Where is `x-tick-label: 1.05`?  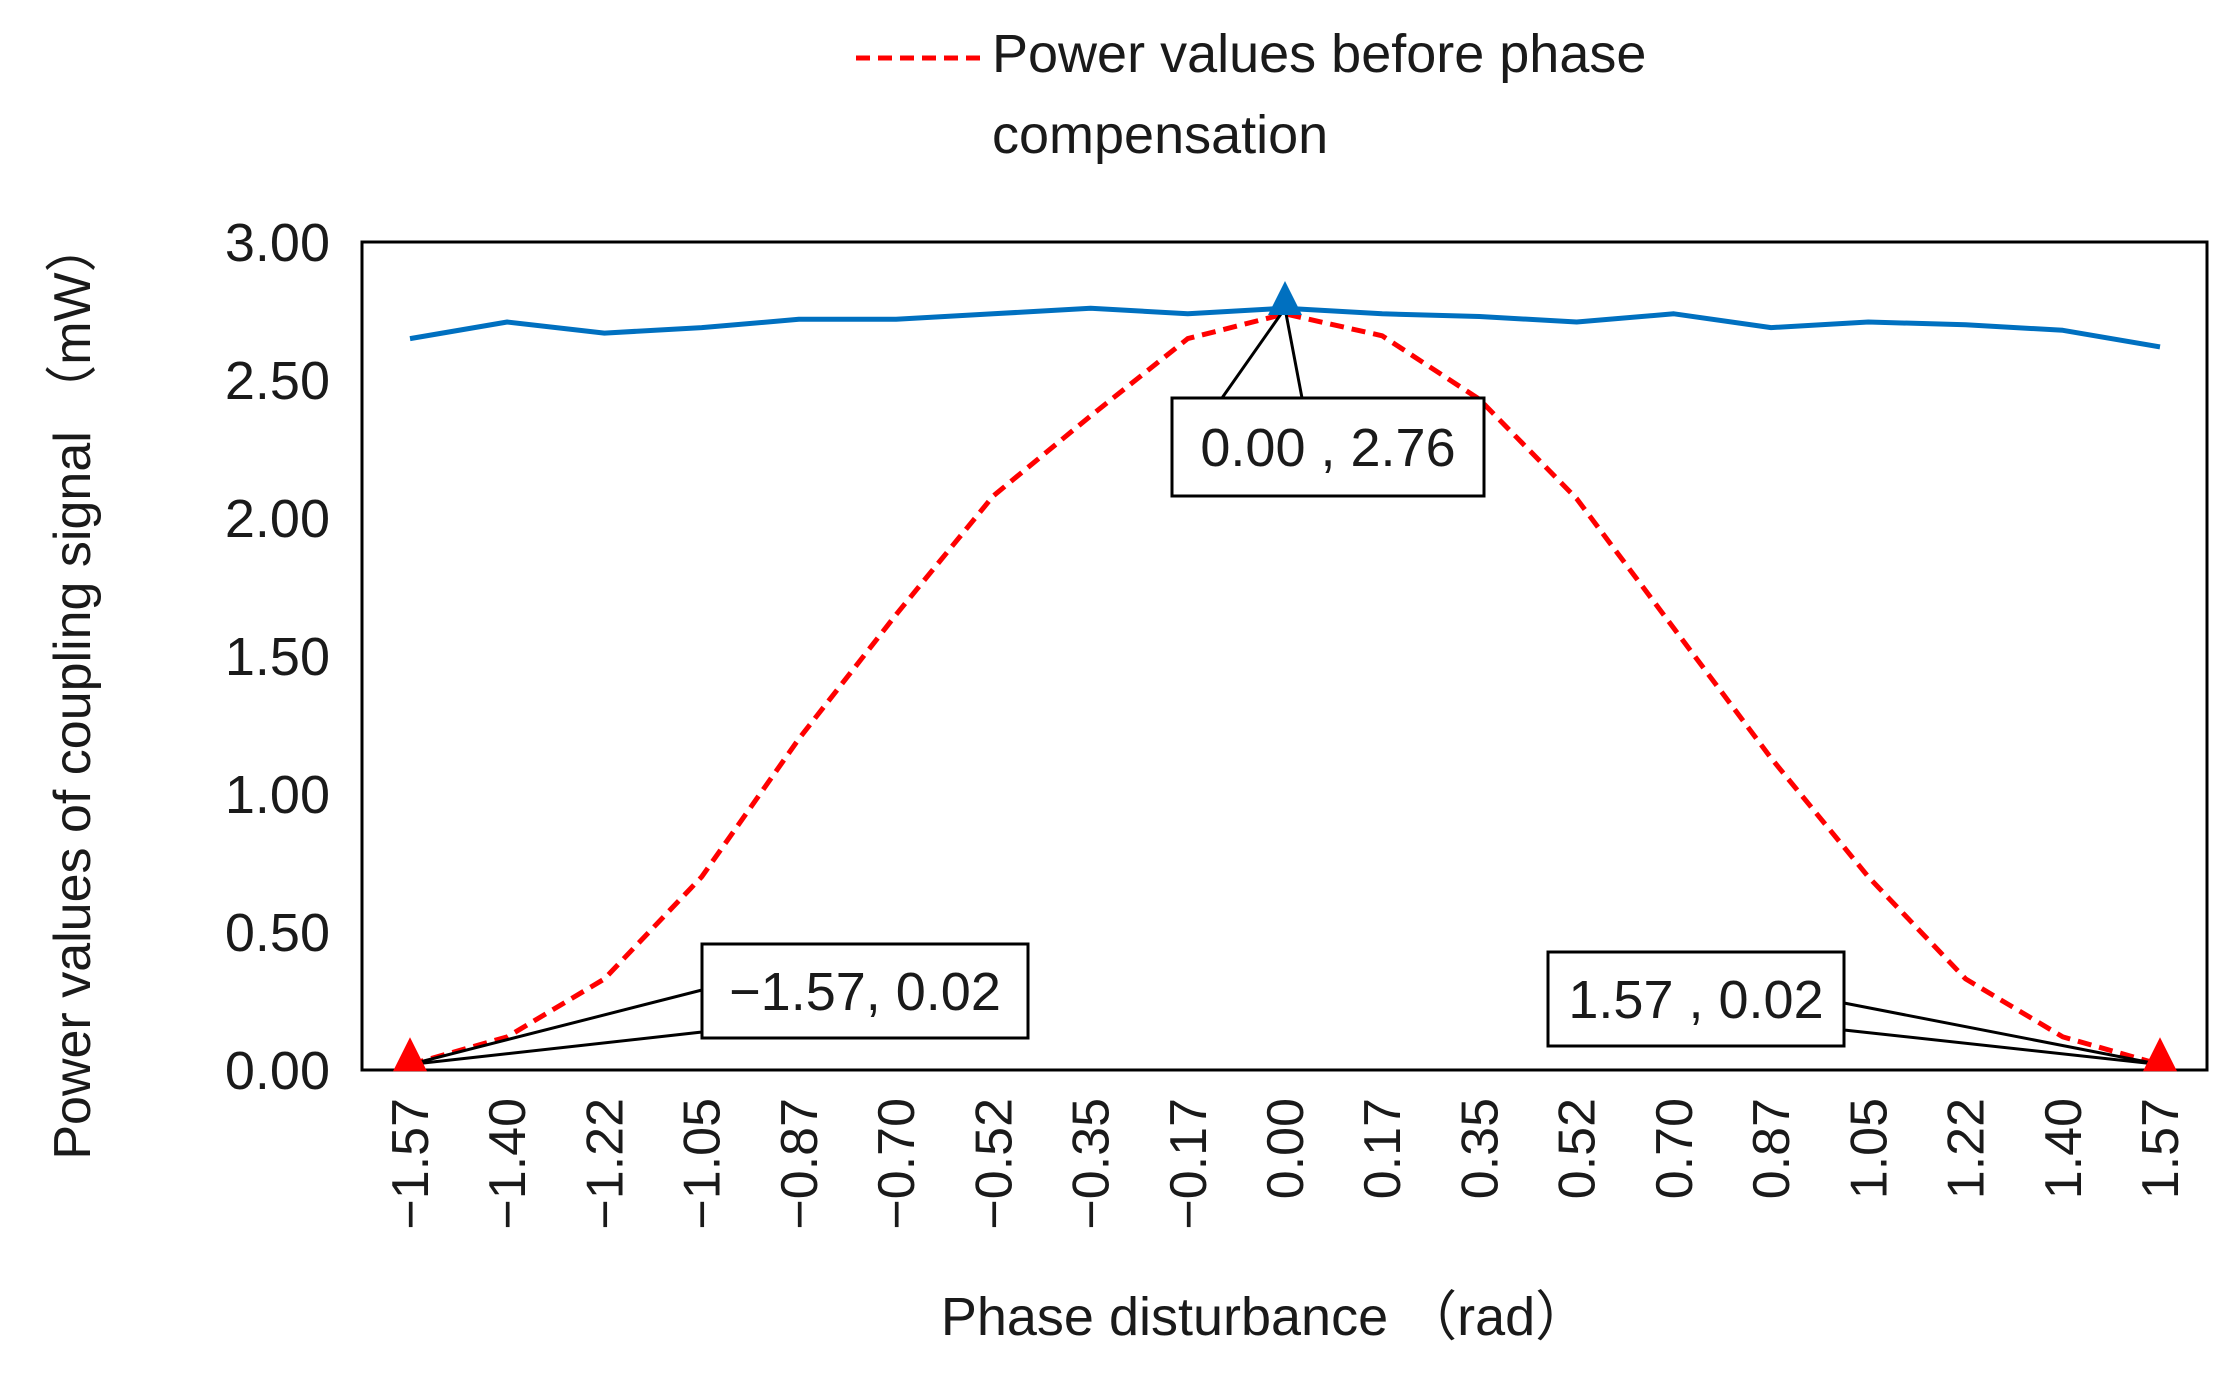 x-tick-label: 1.05 is located at coordinates (1869, 1148).